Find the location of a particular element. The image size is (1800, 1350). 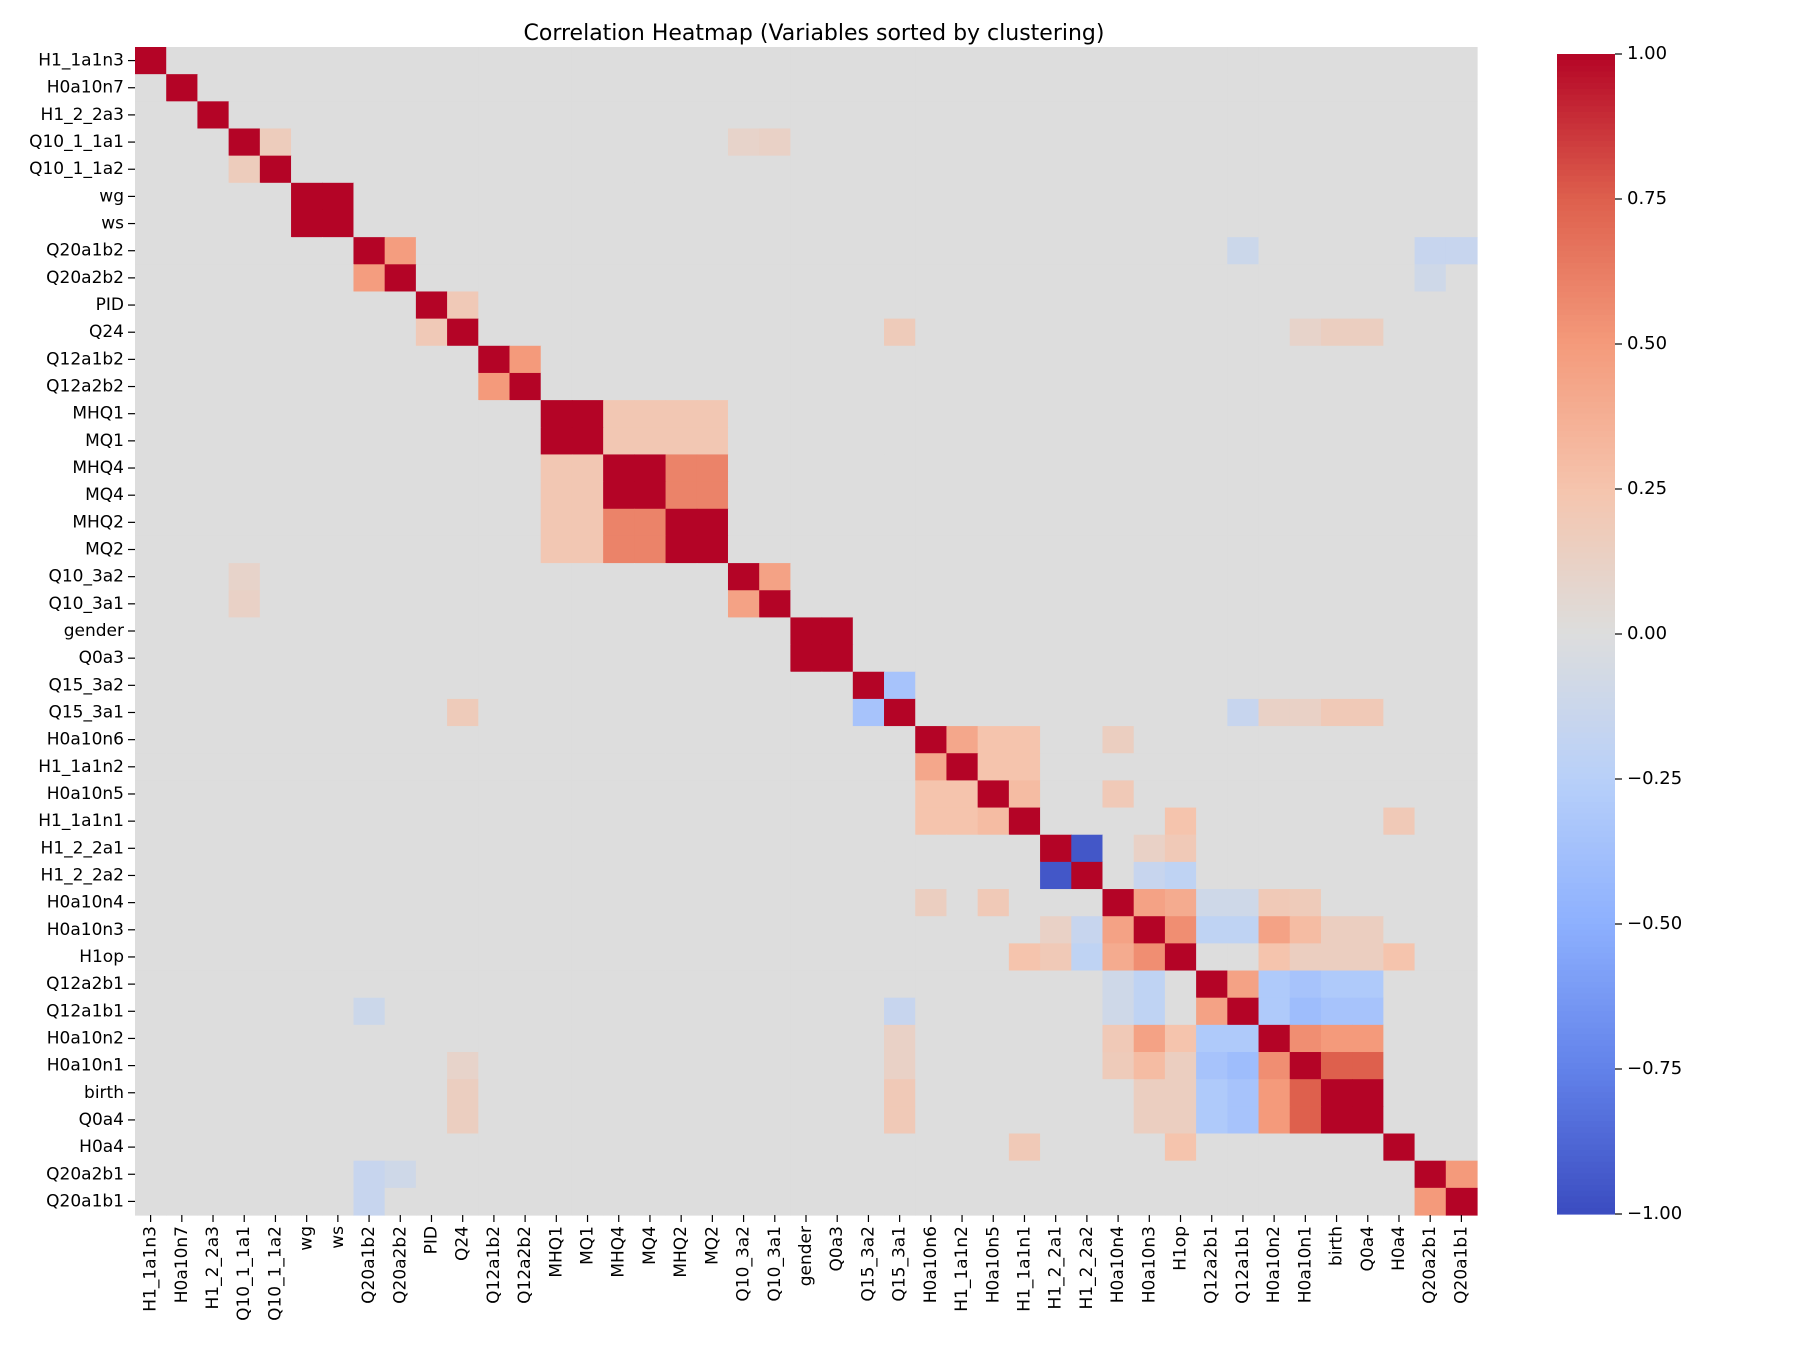

colorbar-tick-label: −1.00 is located at coordinates (1654, 1213).